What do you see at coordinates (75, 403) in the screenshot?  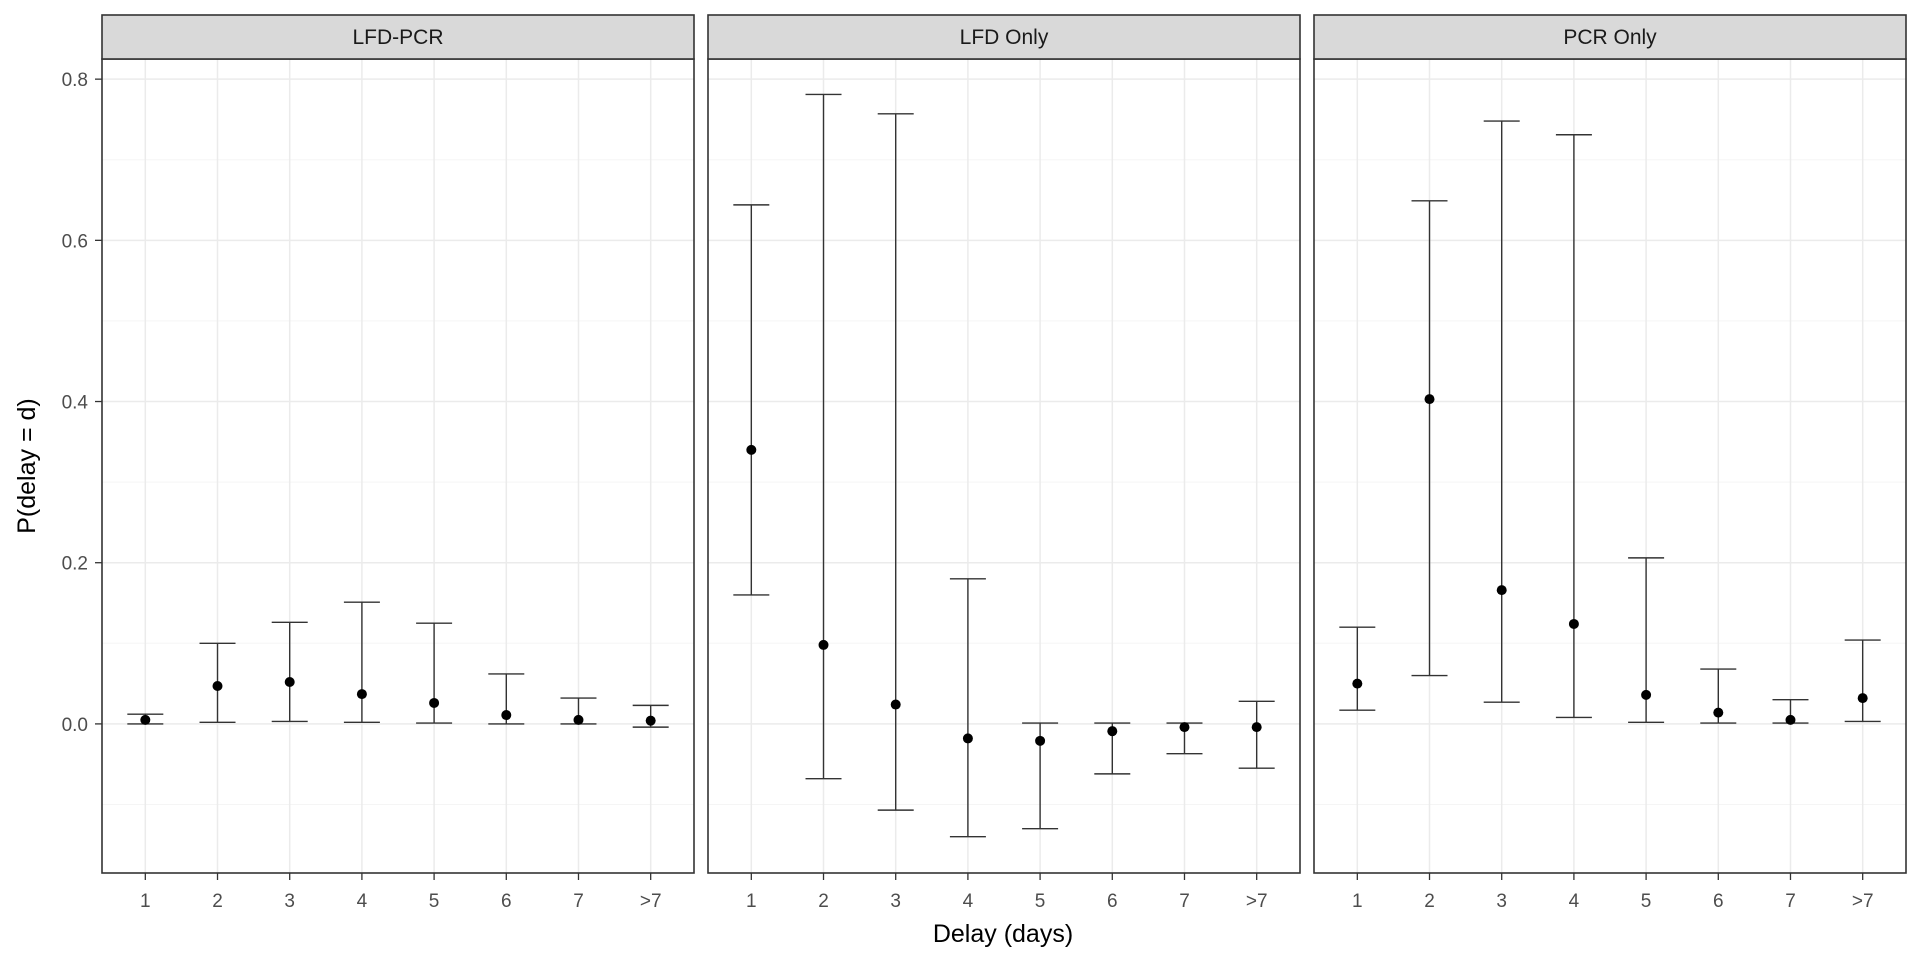 I see `y-tick-label: 0.4` at bounding box center [75, 403].